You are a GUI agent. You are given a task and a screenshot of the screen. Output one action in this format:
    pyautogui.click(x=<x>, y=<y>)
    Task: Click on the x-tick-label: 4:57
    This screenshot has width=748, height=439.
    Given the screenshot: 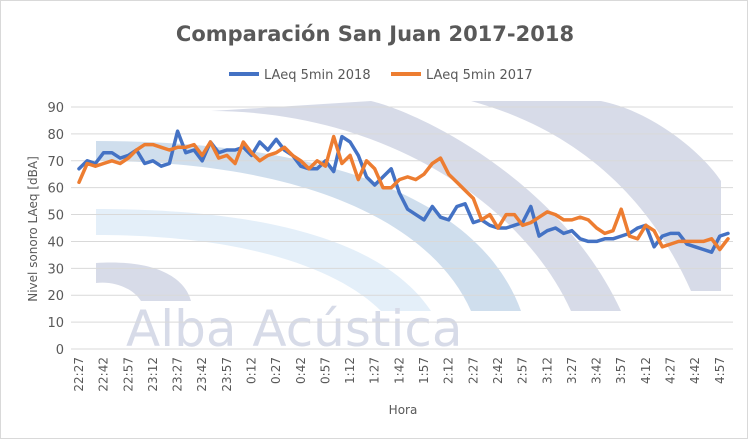 What is the action you would take?
    pyautogui.click(x=720, y=370)
    